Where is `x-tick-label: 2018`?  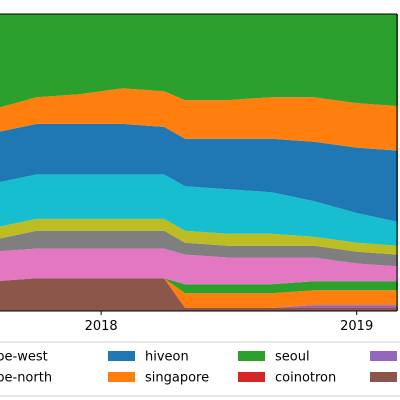
x-tick-label: 2018 is located at coordinates (101, 326).